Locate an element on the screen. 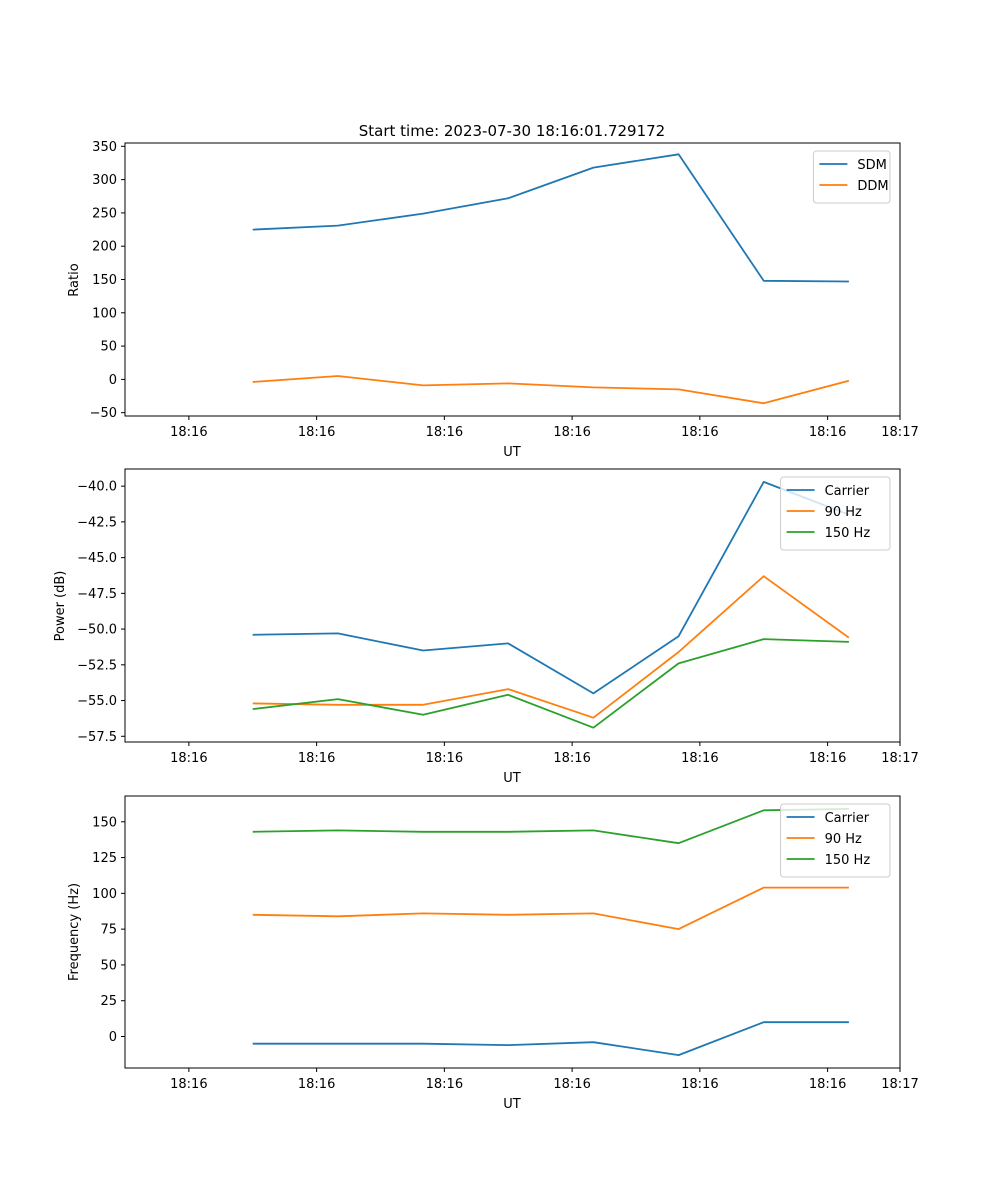  legend-label: DDM is located at coordinates (872, 186).